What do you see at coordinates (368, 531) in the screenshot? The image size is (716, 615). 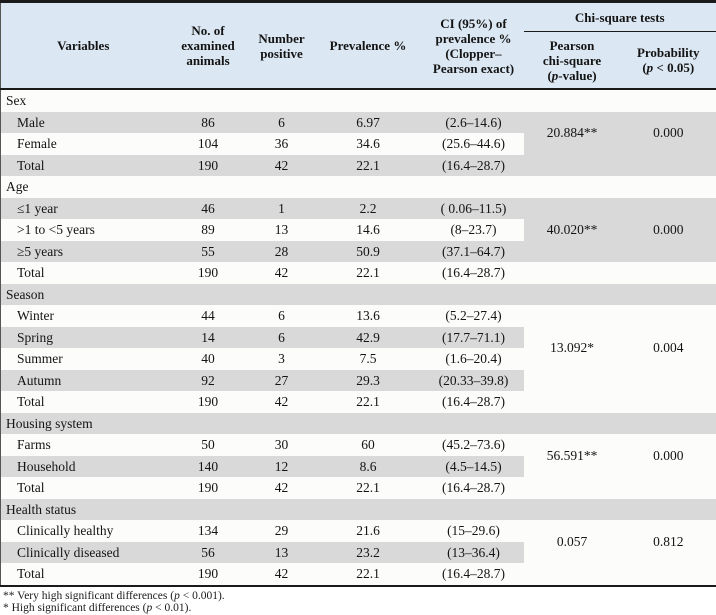 I see `cell-prevalence: 21.6` at bounding box center [368, 531].